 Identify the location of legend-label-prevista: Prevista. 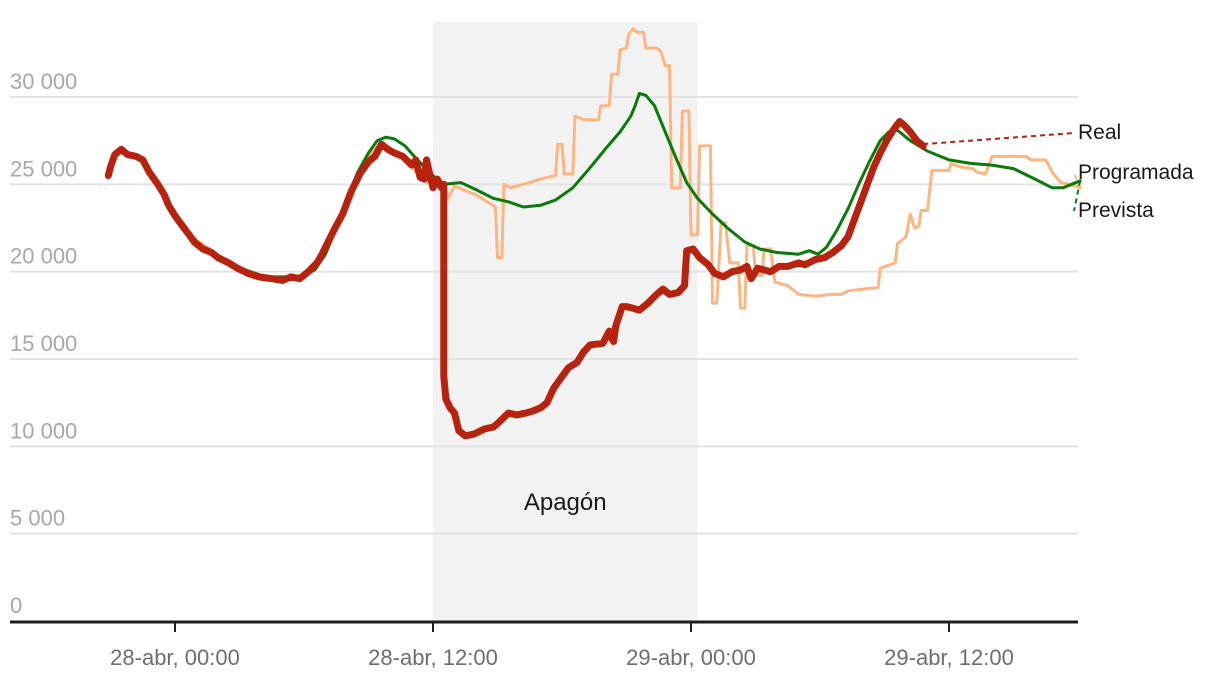
(1116, 210).